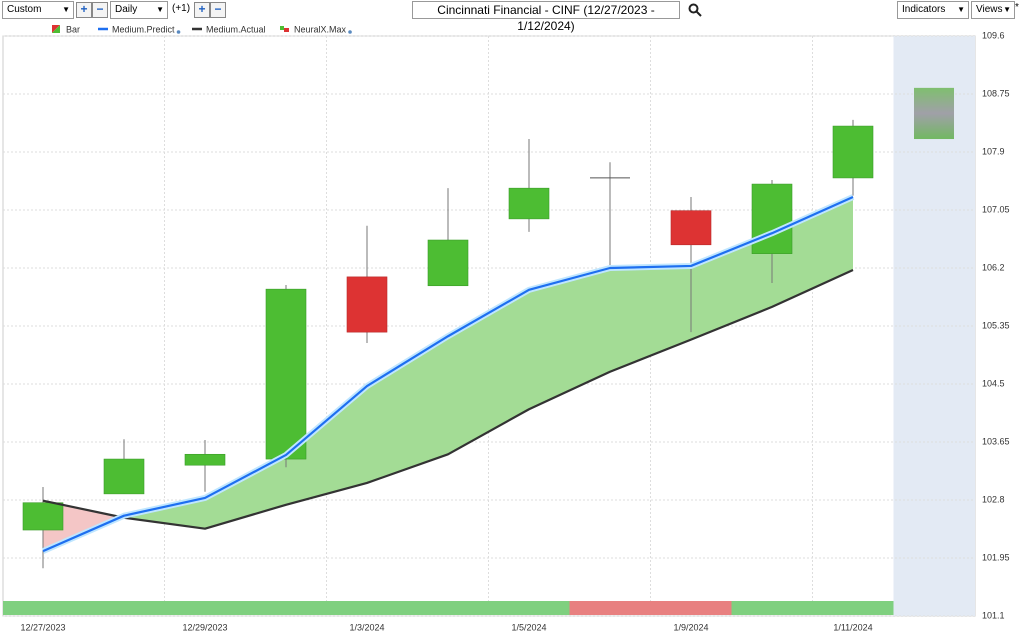 The width and height of the screenshot is (1024, 638). What do you see at coordinates (993, 499) in the screenshot?
I see `y-tick-label: 102.8` at bounding box center [993, 499].